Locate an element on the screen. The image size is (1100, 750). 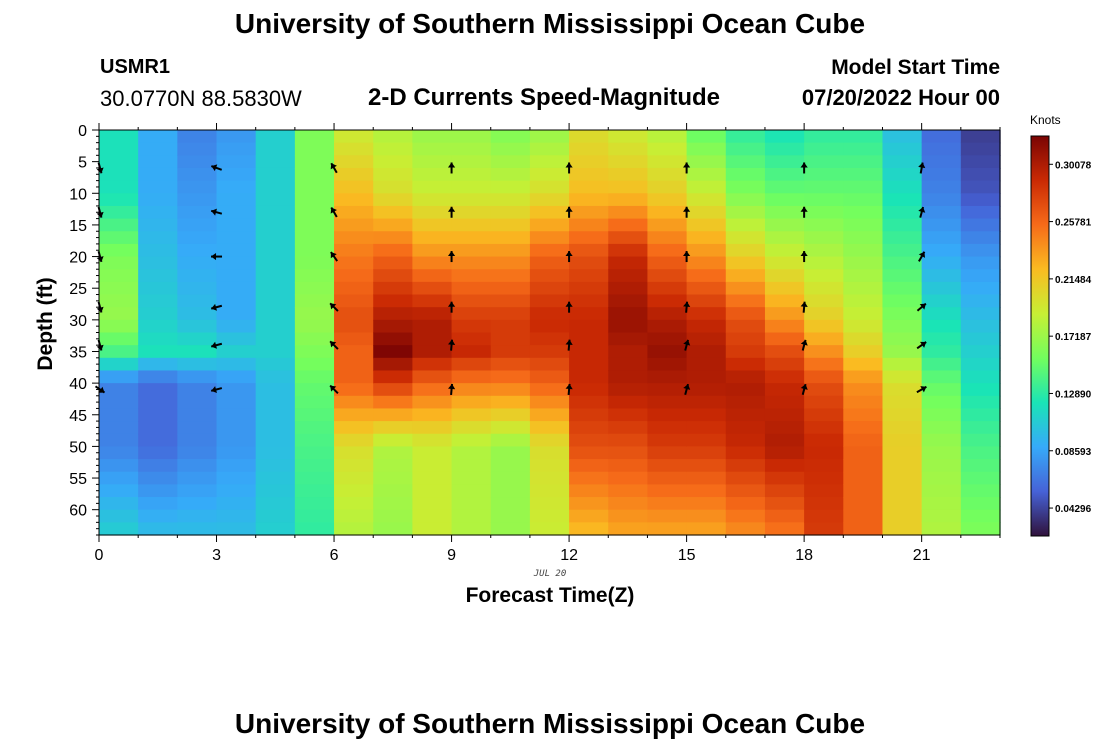
y-tick-label: 20 is located at coordinates (78, 258).